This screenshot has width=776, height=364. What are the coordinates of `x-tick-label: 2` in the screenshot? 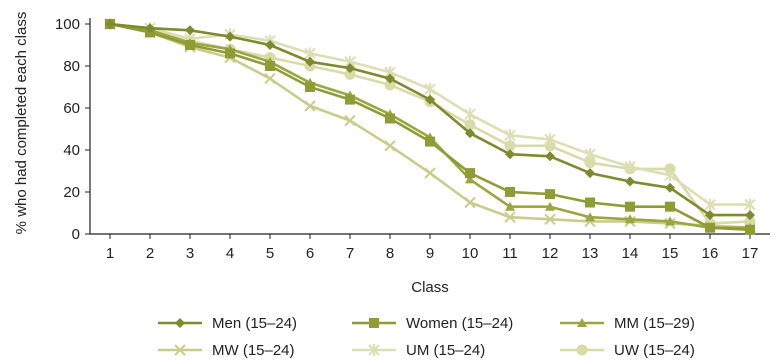 It's located at (150, 253).